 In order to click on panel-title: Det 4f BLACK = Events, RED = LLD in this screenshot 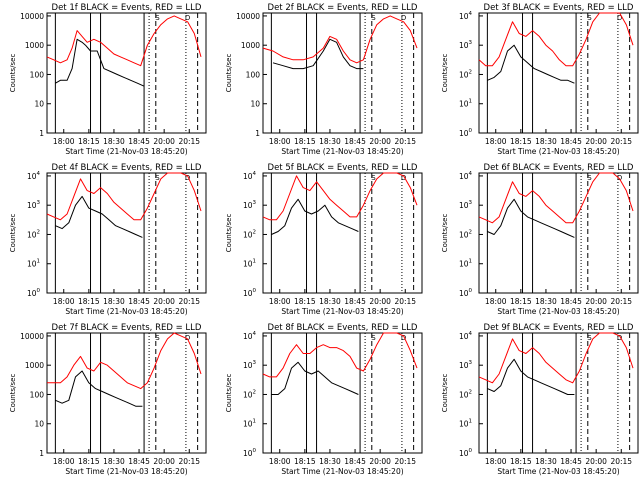, I will do `click(127, 168)`.